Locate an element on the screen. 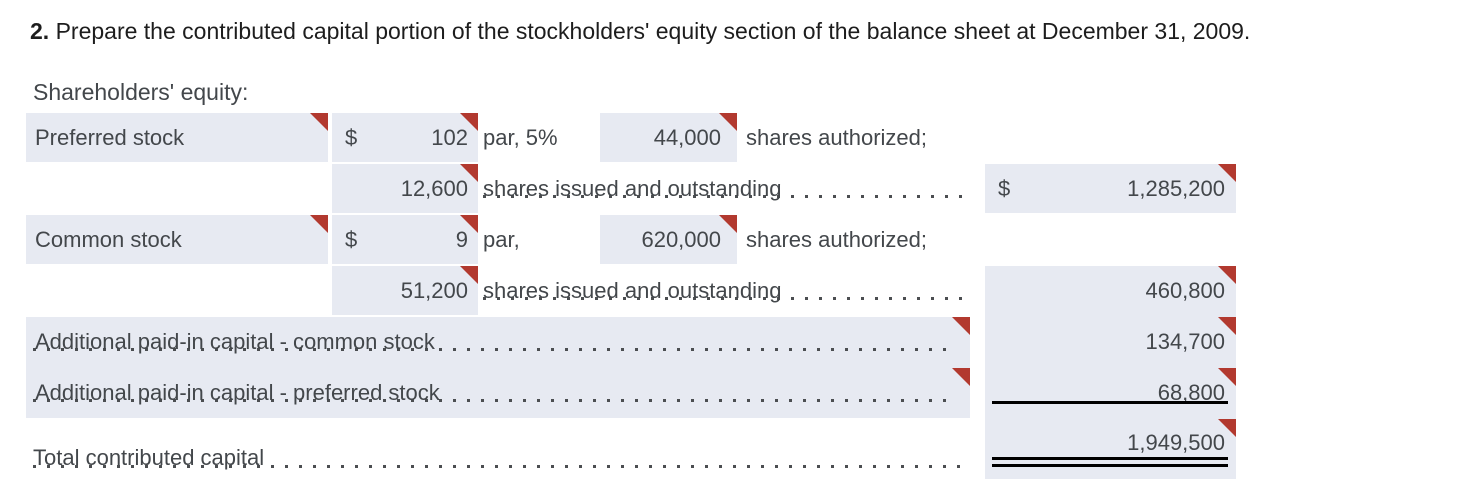  common-stock-label: Common stock is located at coordinates (108, 239).